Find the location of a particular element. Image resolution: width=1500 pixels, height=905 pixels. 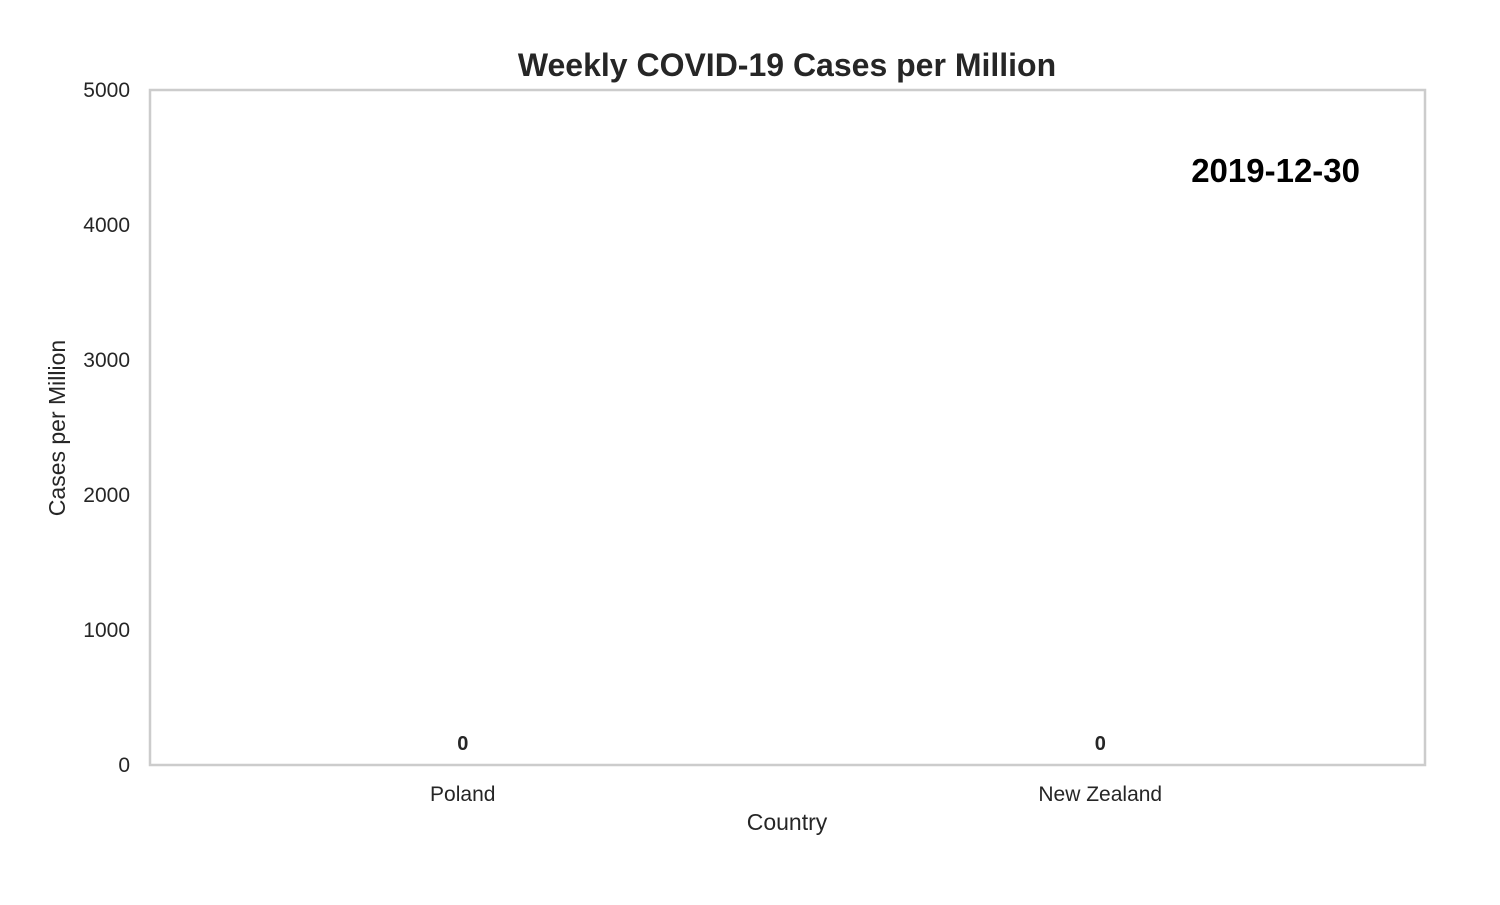

y-tick-label: 1000 is located at coordinates (106, 630).